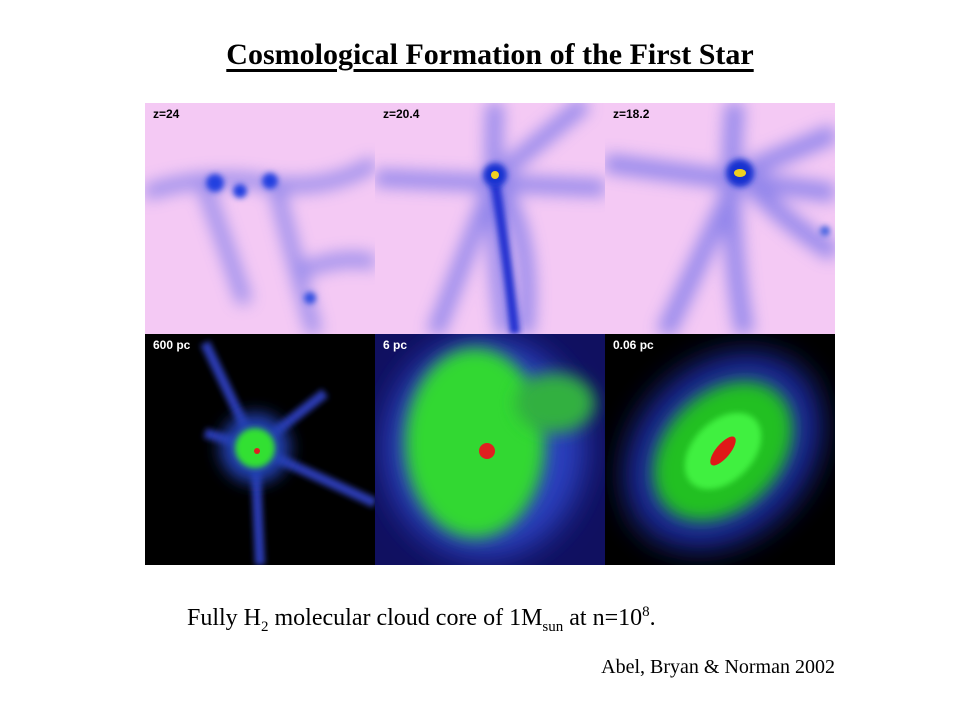  Describe the element at coordinates (553, 626) in the screenshot. I see `caption-subscript: sun` at that location.